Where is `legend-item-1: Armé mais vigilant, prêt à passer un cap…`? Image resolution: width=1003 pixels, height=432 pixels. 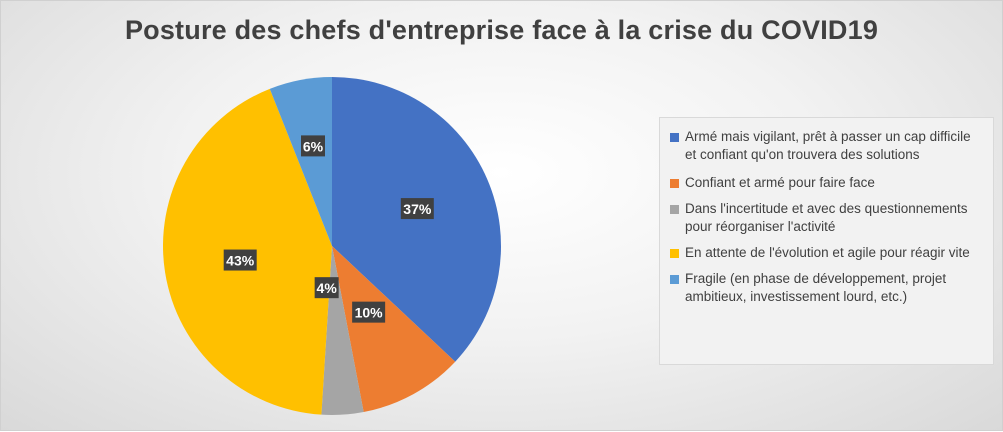
legend-item-1: Armé mais vigilant, prêt à passer un cap… is located at coordinates (827, 146).